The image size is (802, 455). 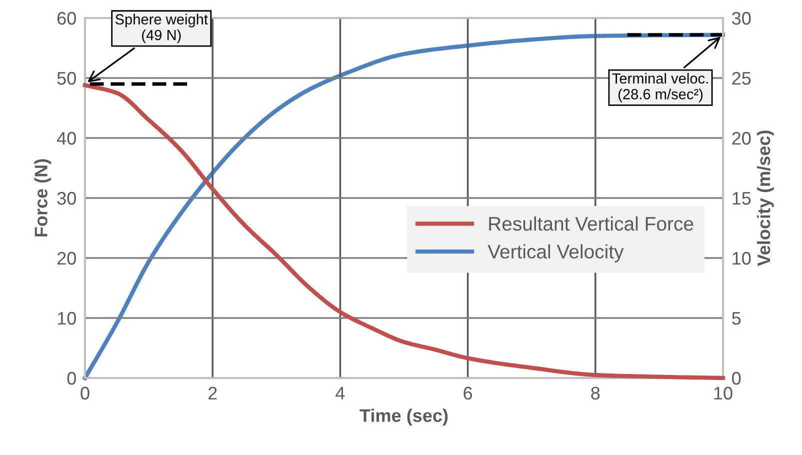 What do you see at coordinates (71, 378) in the screenshot?
I see `y-tick-label: 0` at bounding box center [71, 378].